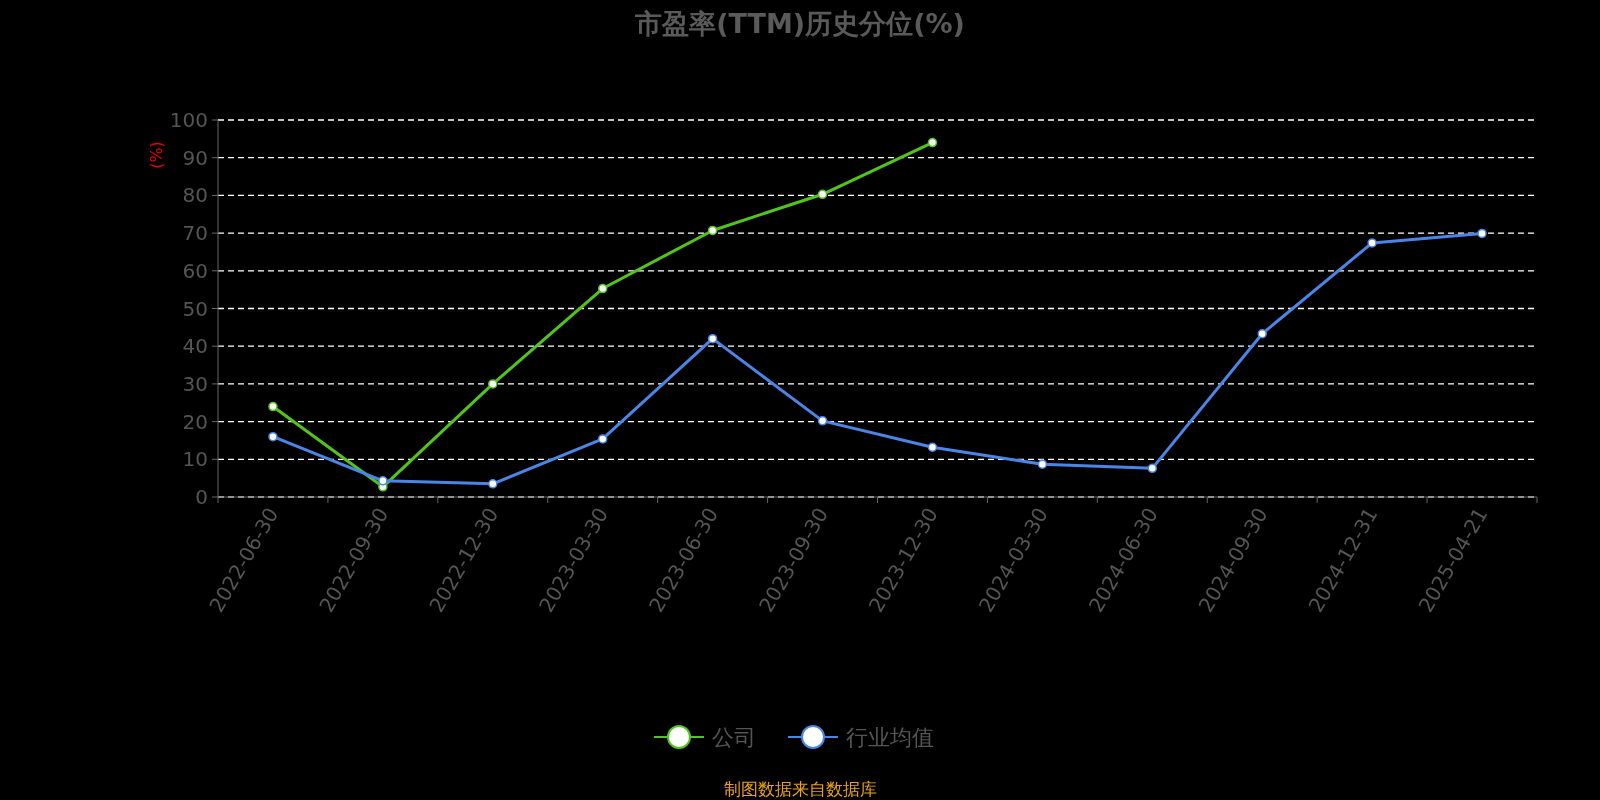 The image size is (1600, 800). Describe the element at coordinates (195, 308) in the screenshot. I see `y-tick-label: 50` at that location.